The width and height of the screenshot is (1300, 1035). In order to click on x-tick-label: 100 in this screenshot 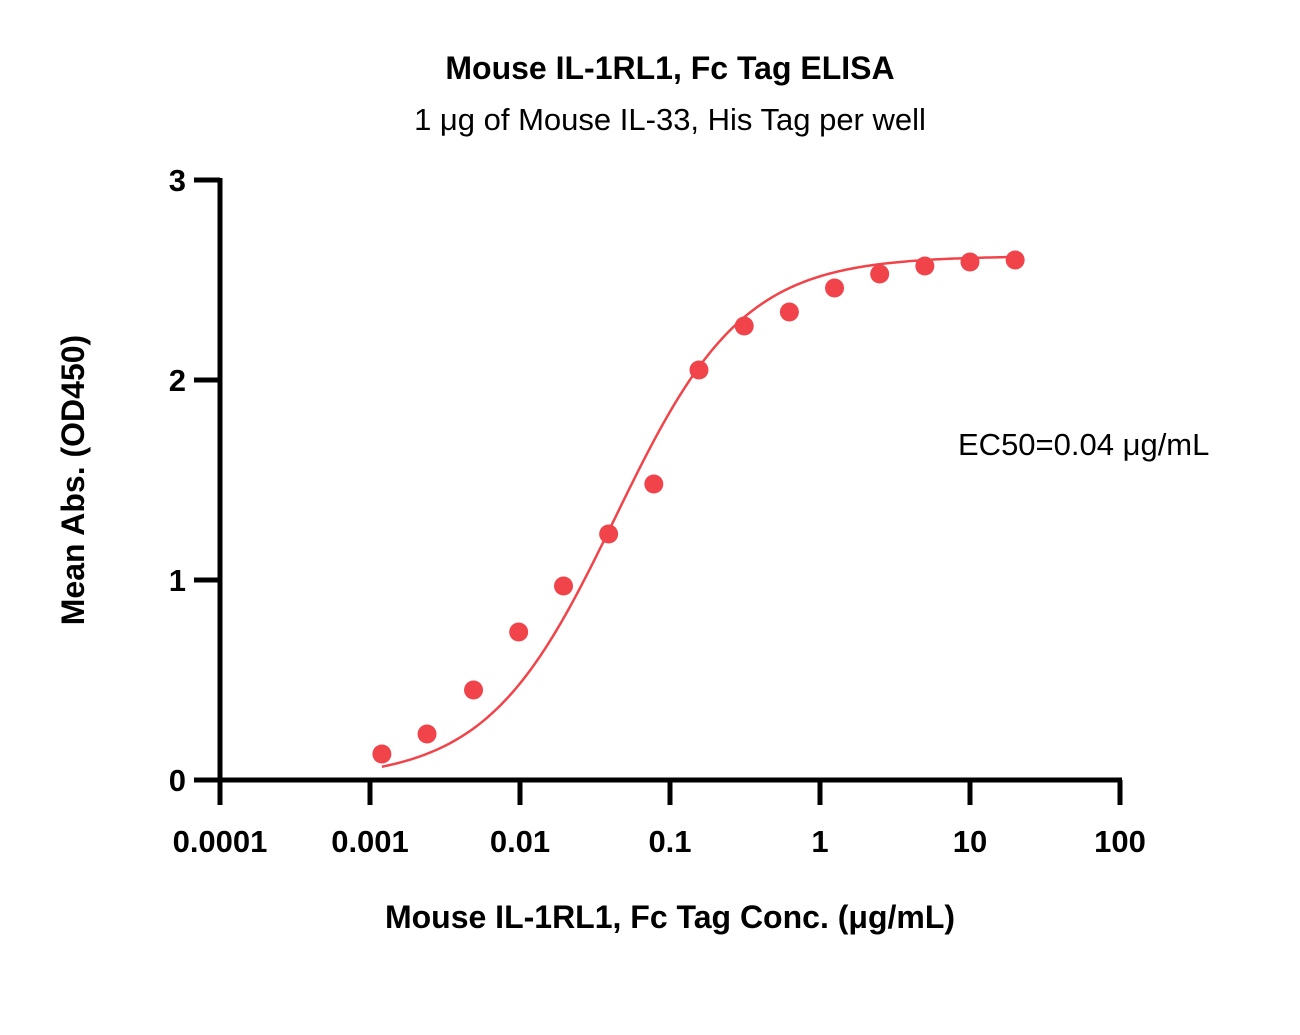, I will do `click(1120, 841)`.